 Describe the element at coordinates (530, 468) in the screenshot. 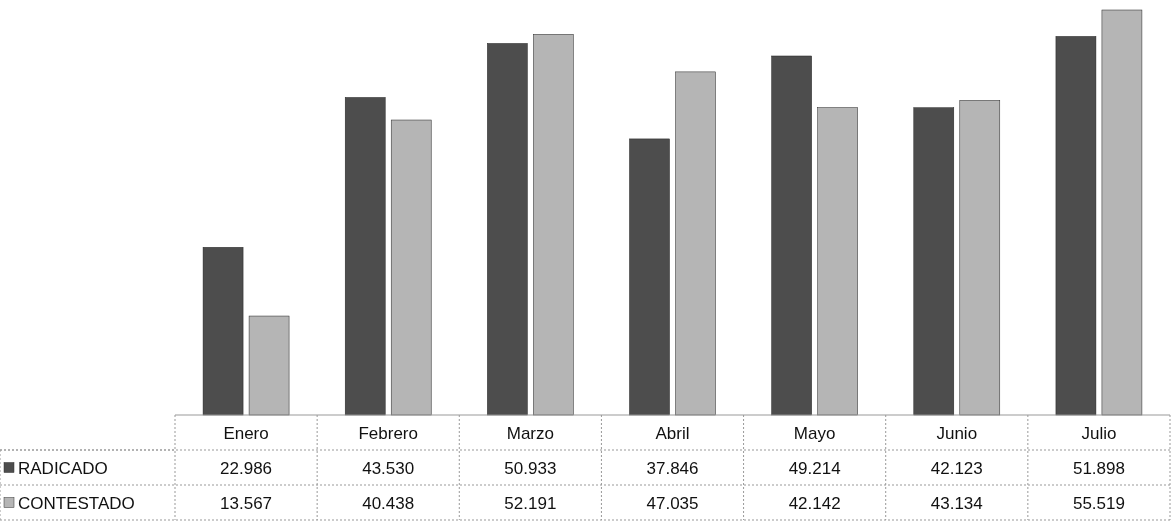

I see `data-label: 50.933` at that location.